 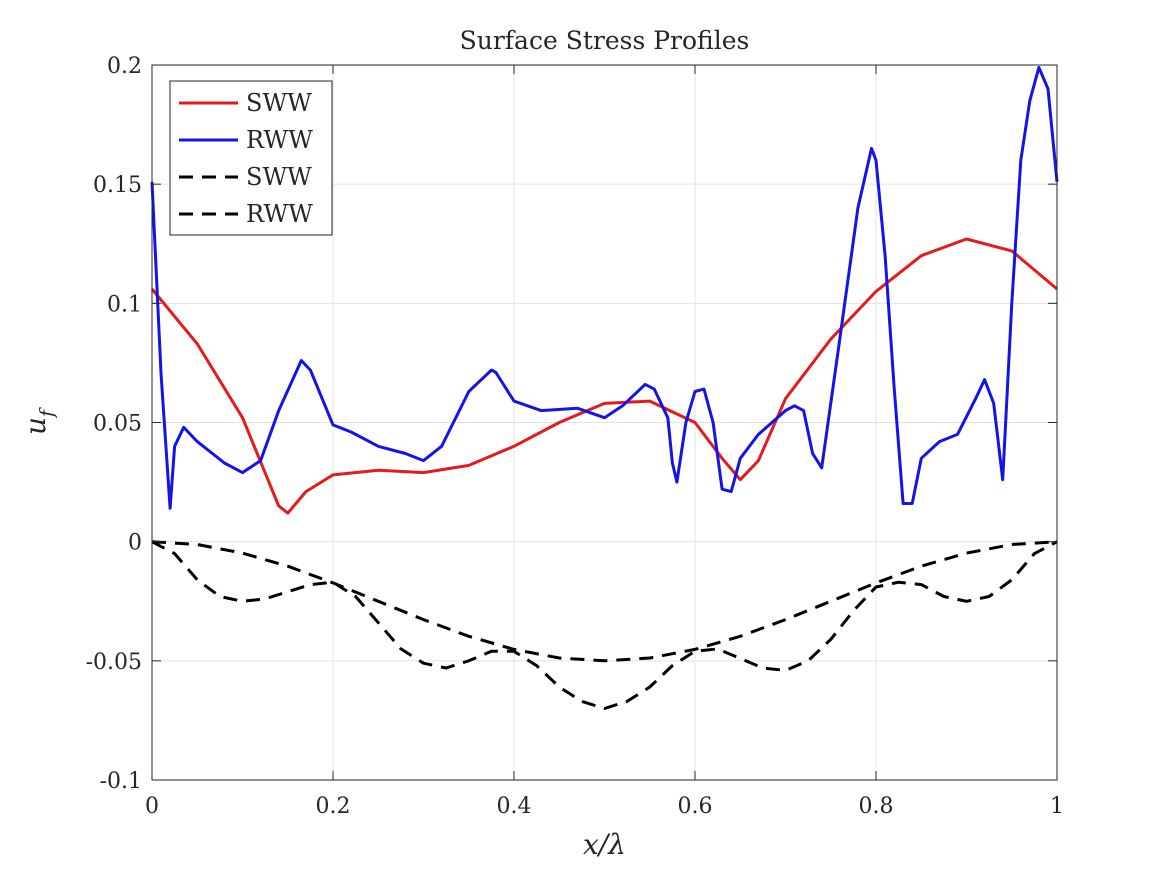 I want to click on y-tick-label: 0, so click(x=135, y=543).